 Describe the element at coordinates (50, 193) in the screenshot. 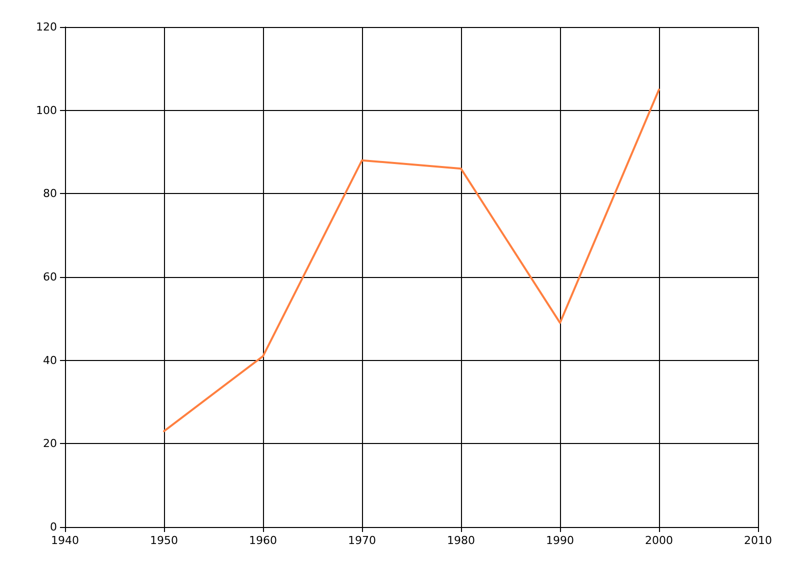

I see `y-tick-label: 80` at that location.